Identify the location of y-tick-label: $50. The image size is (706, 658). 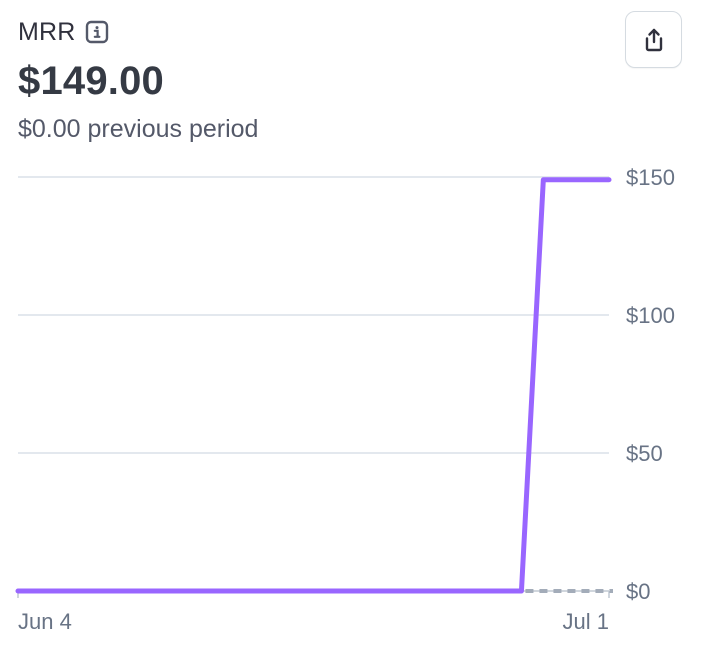
(644, 453).